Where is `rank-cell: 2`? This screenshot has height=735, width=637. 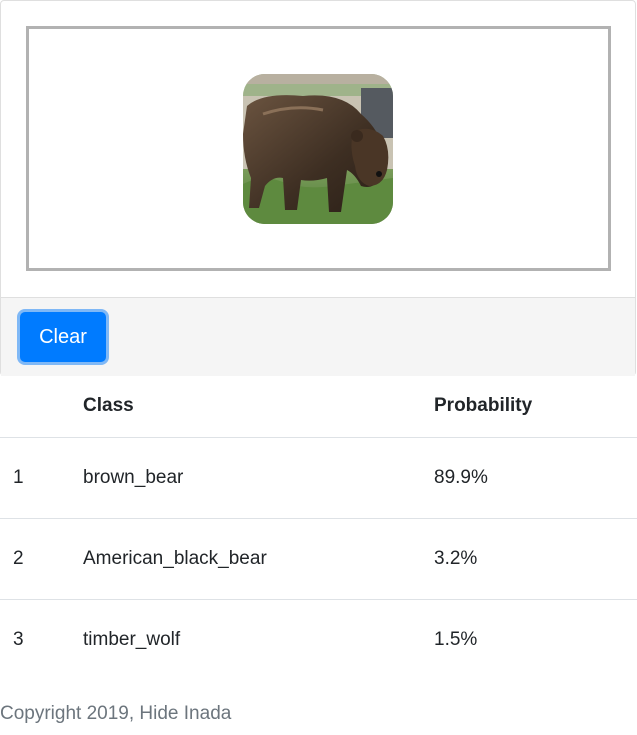
rank-cell: 2 is located at coordinates (41, 559).